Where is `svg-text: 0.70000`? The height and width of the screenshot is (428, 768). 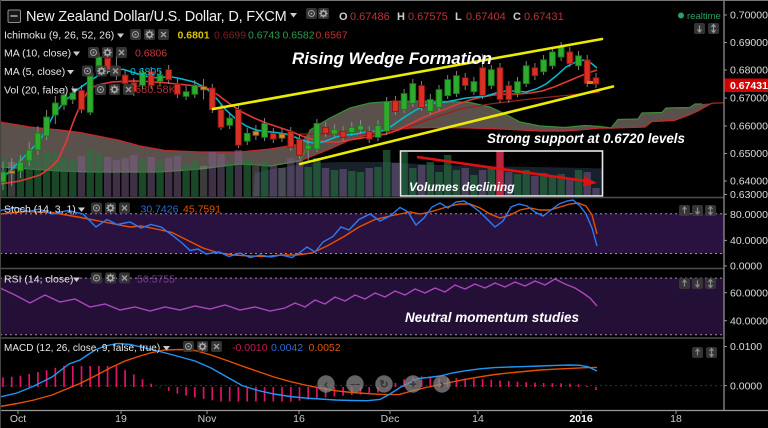 svg-text: 0.70000 is located at coordinates (749, 16).